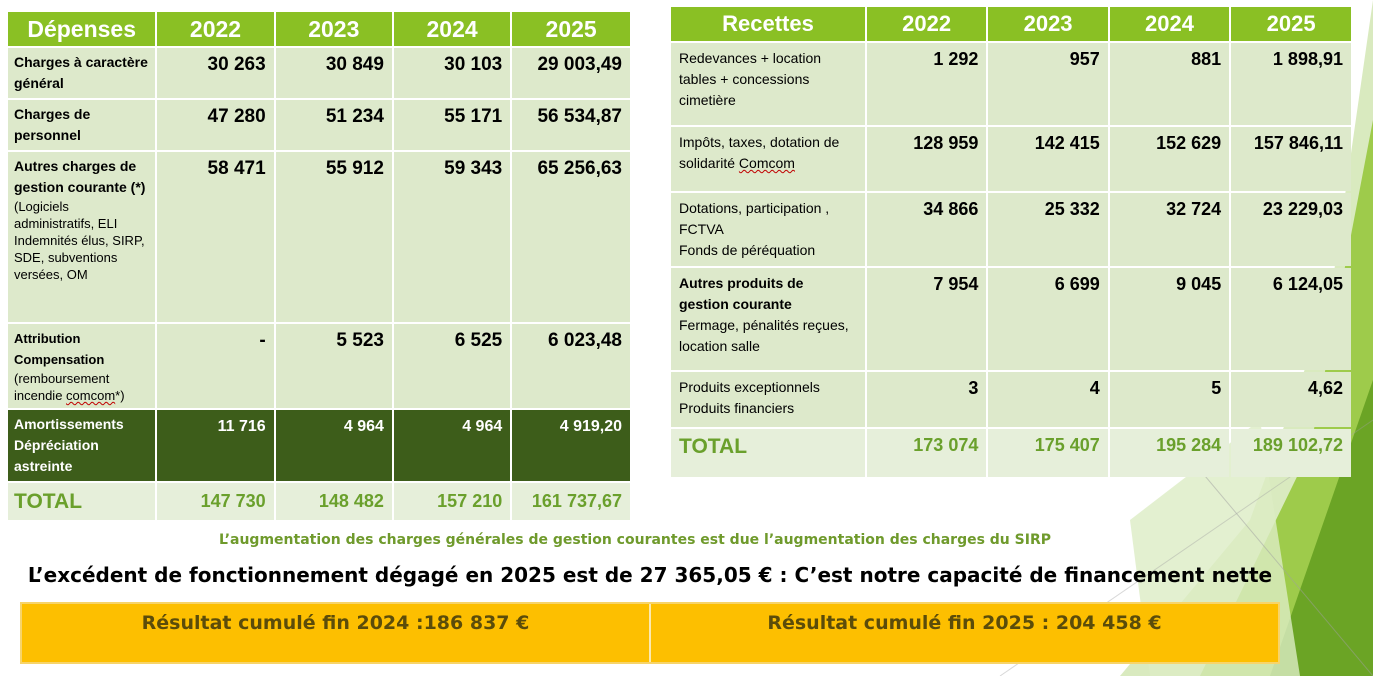 The image size is (1373, 676). I want to click on row-value: 957, so click(1048, 84).